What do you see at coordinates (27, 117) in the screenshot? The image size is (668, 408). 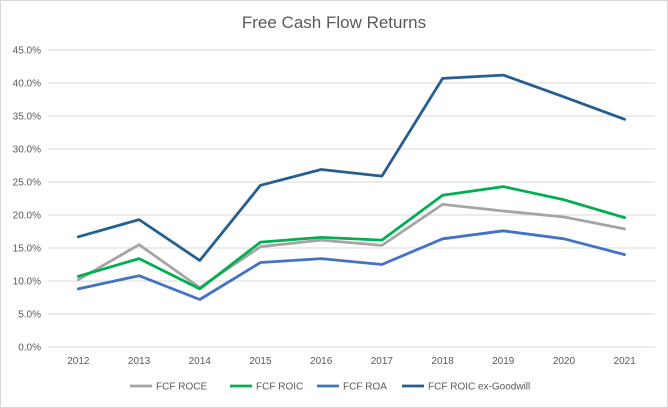 I see `y-tick-label: 35.0%` at bounding box center [27, 117].